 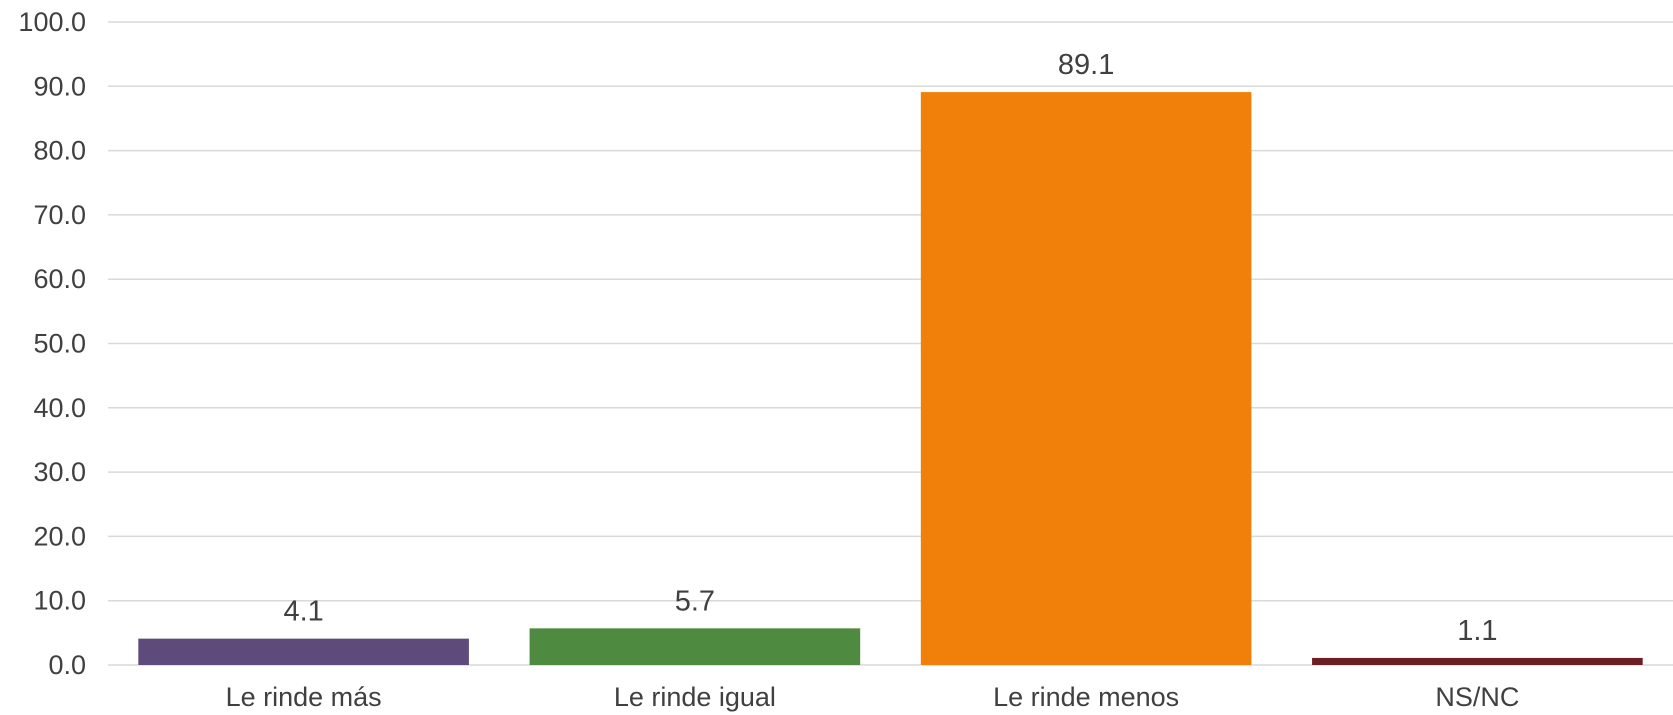 What do you see at coordinates (1477, 631) in the screenshot?
I see `data-label: 1.1` at bounding box center [1477, 631].